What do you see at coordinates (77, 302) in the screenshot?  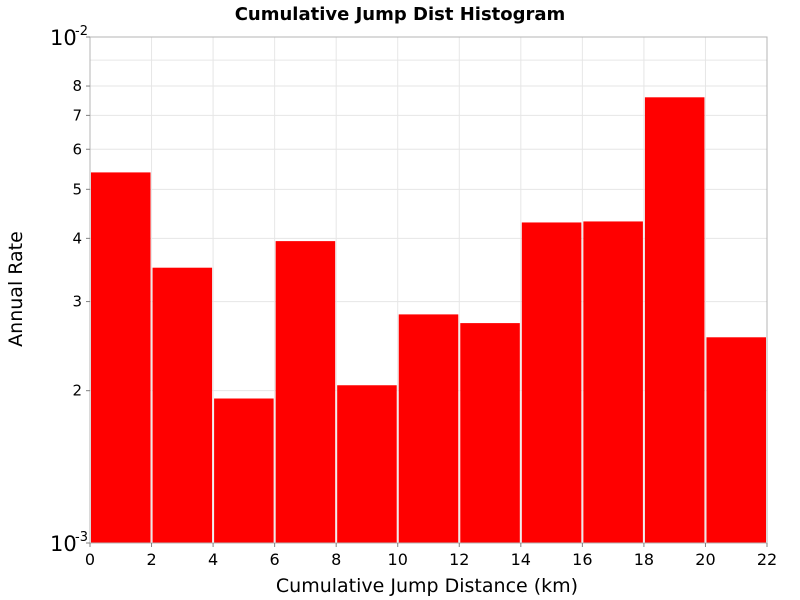 I see `y-tick-label-1: 3` at bounding box center [77, 302].